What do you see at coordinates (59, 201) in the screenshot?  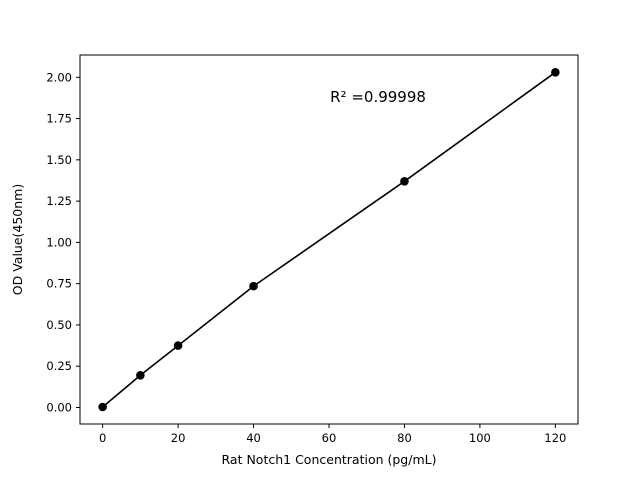 I see `y-tick-label: 1.25` at bounding box center [59, 201].